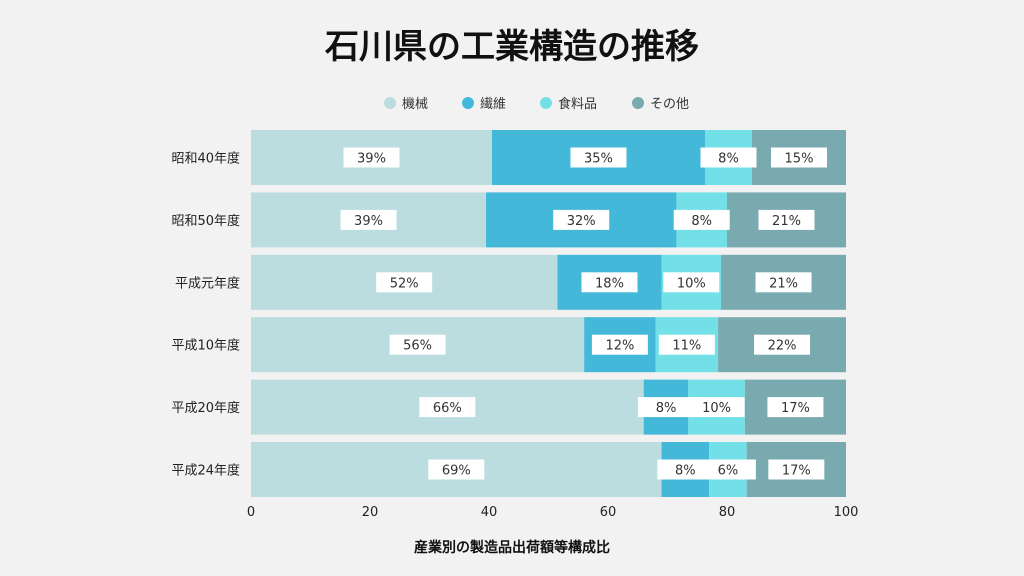  I want to click on data-label: 52%, so click(404, 283).